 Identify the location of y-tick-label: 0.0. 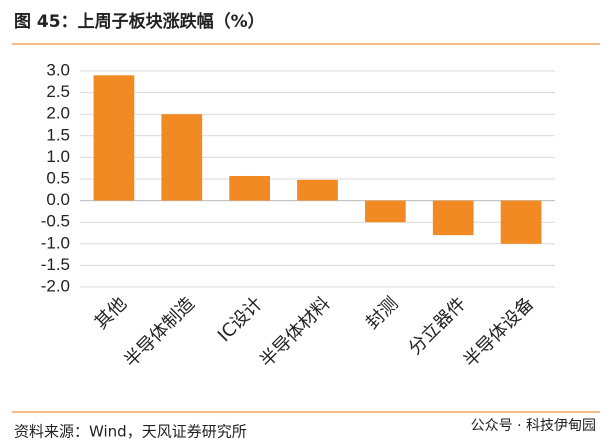
(58, 199).